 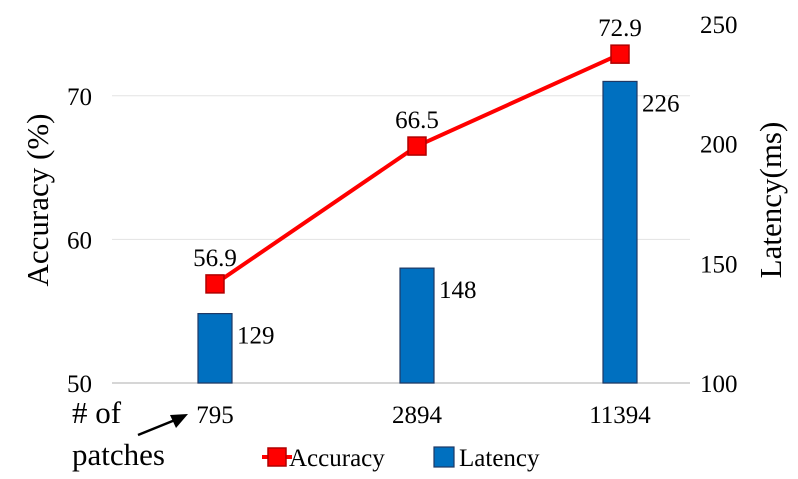 What do you see at coordinates (620, 415) in the screenshot?
I see `x-tick-label: 11394` at bounding box center [620, 415].